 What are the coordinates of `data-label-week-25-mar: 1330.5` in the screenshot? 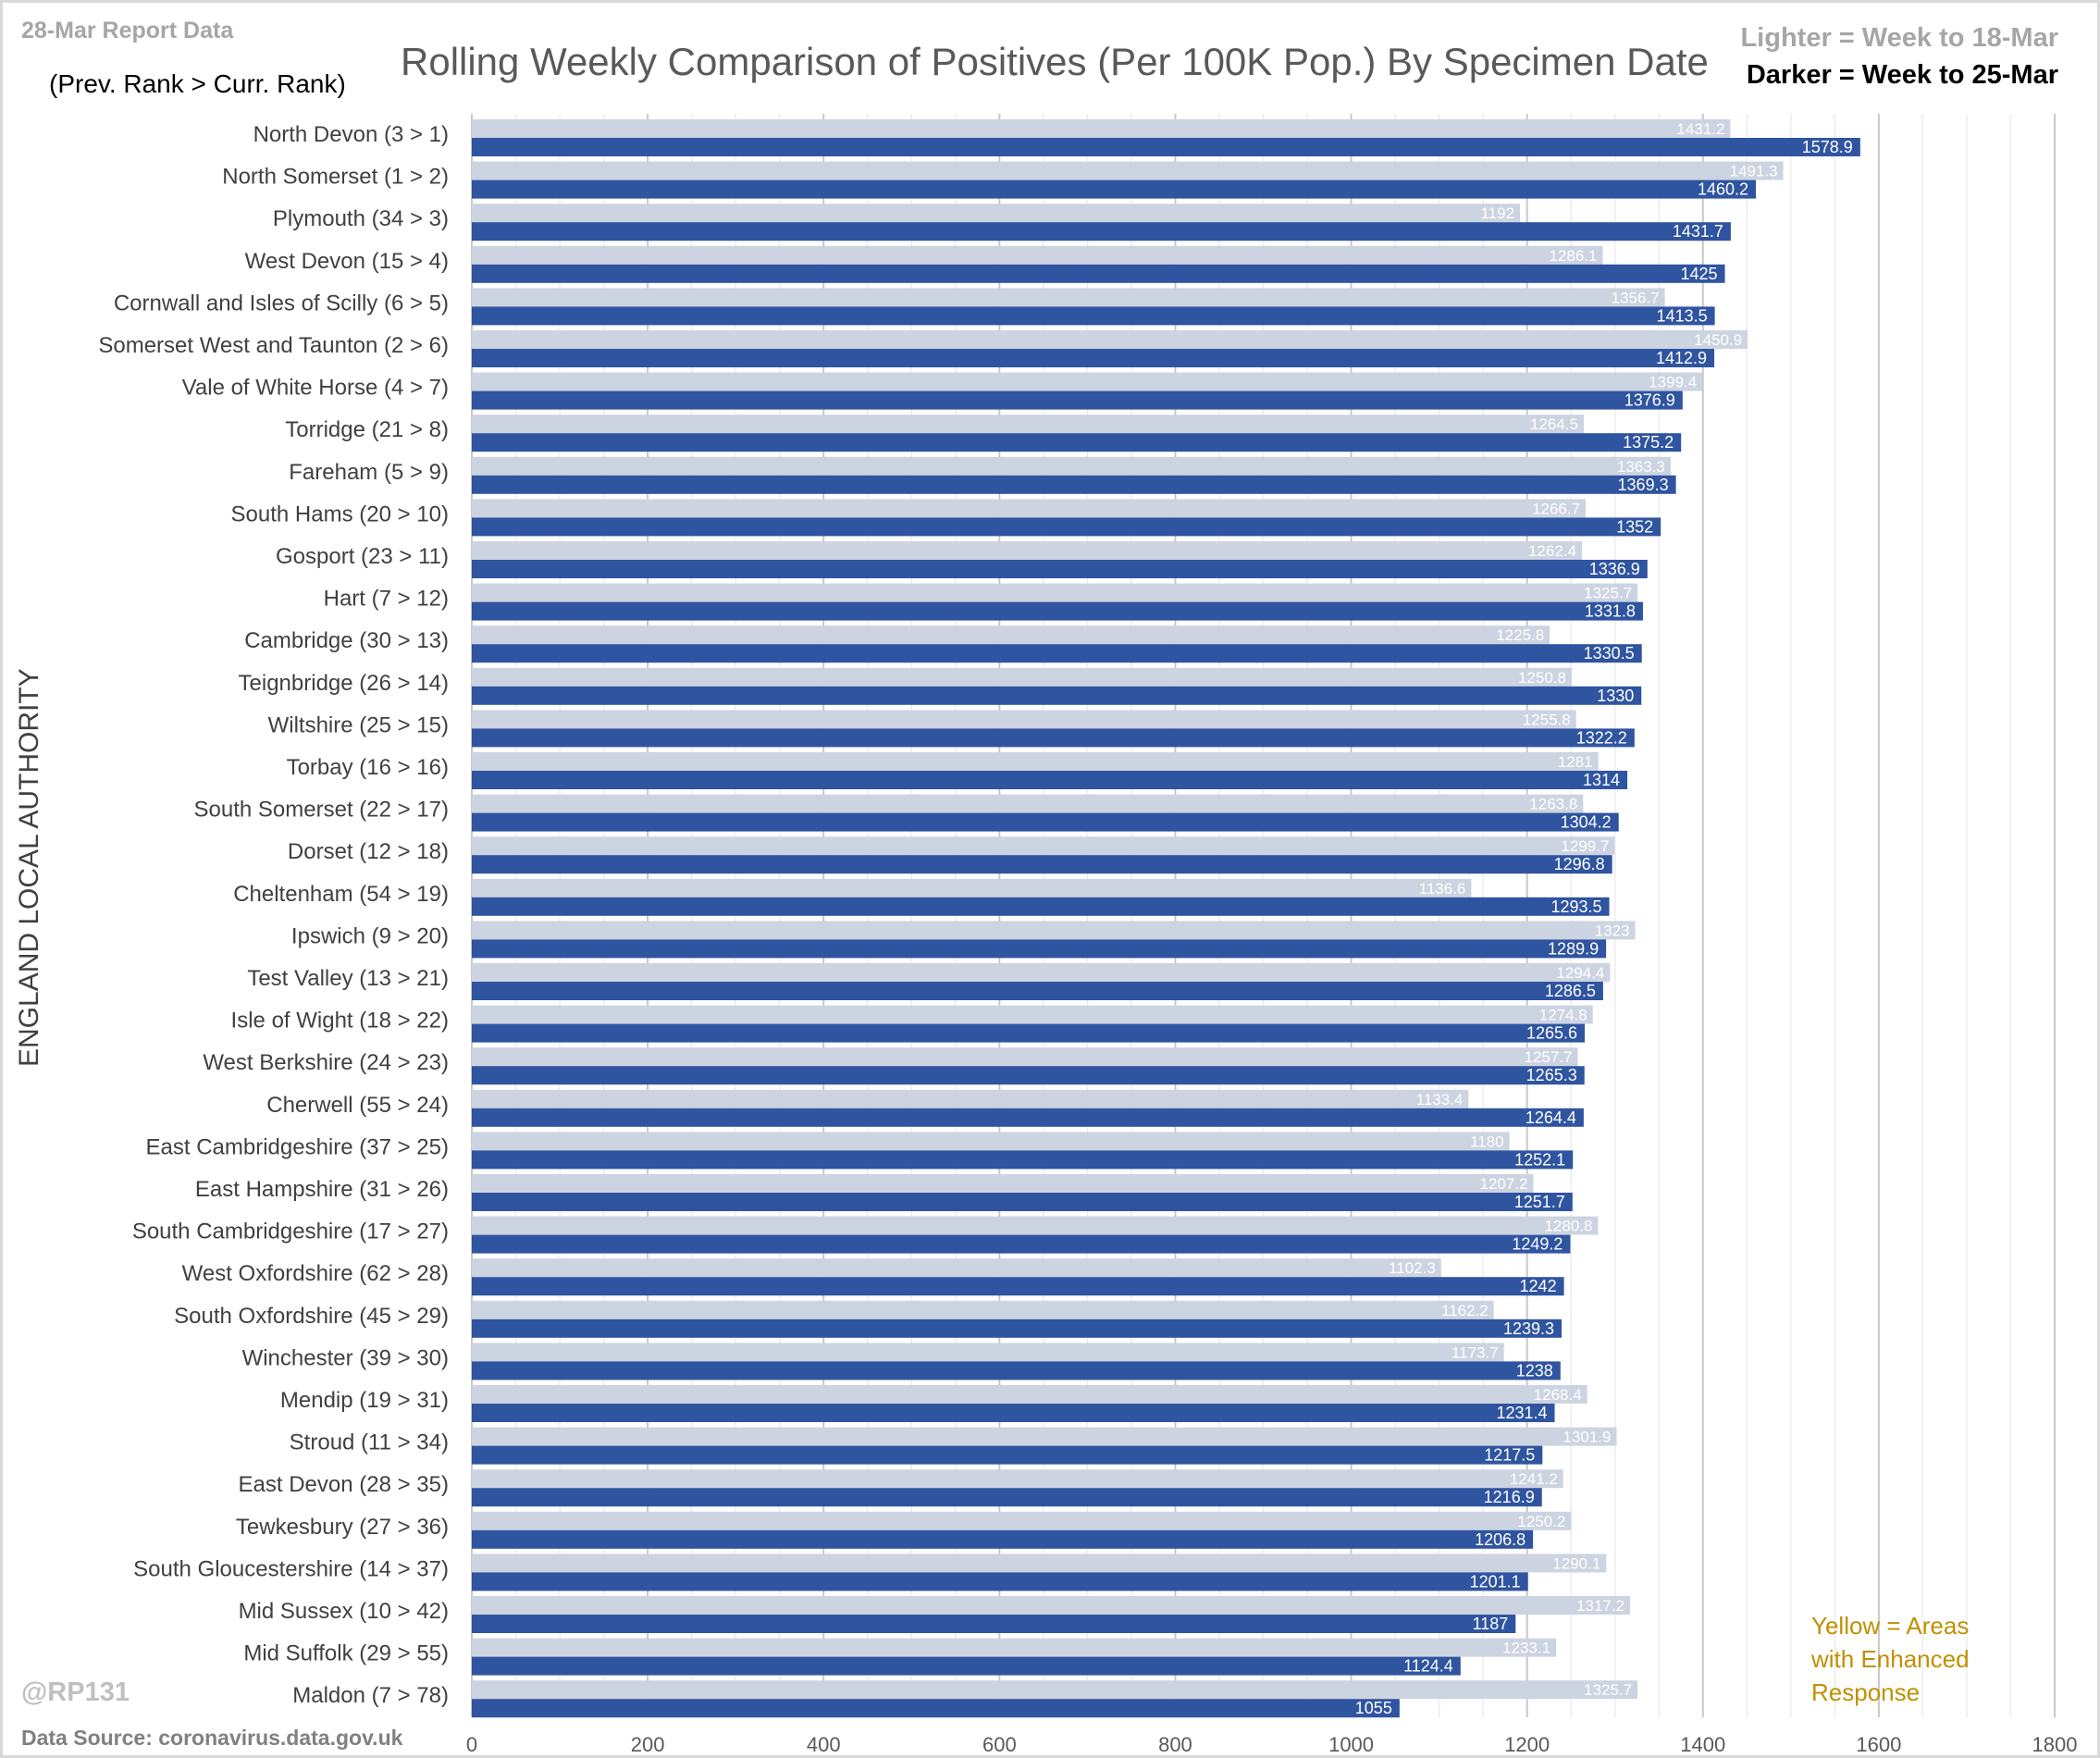 It's located at (1609, 653).